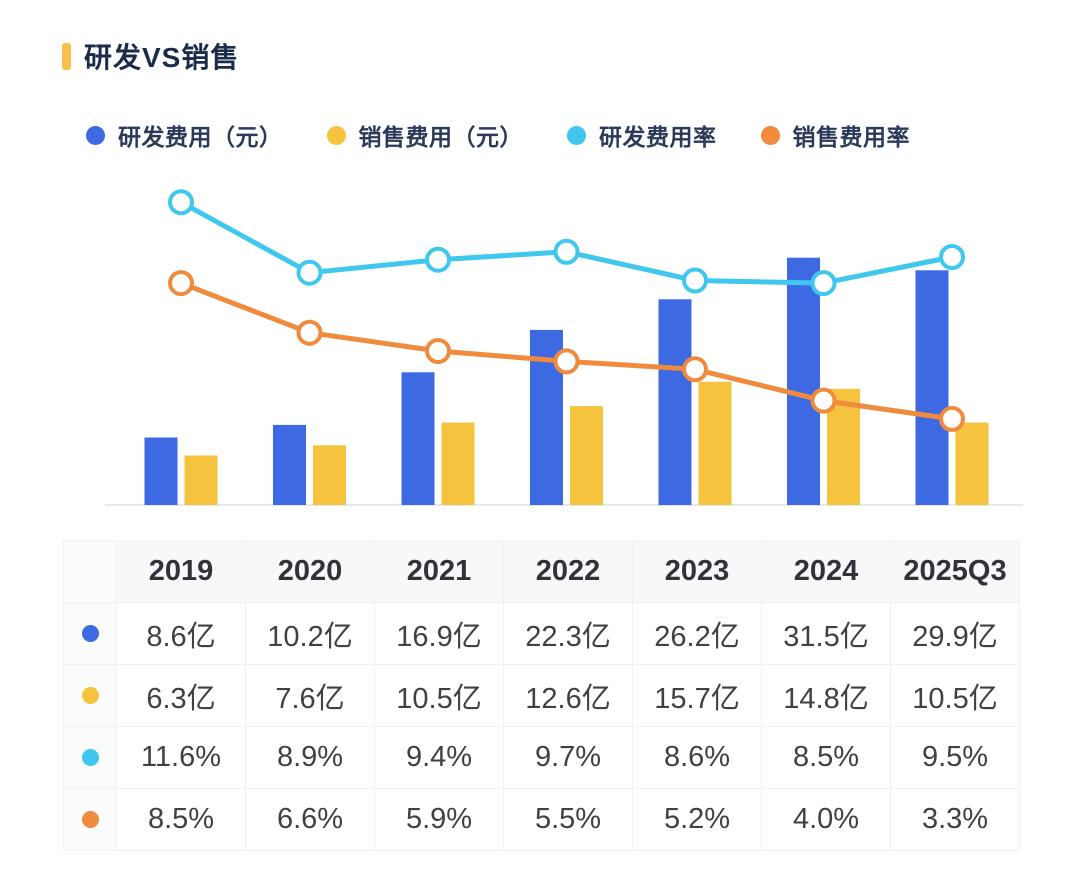  What do you see at coordinates (458, 463) in the screenshot?
I see `bar-销售费用（元）-2021` at bounding box center [458, 463].